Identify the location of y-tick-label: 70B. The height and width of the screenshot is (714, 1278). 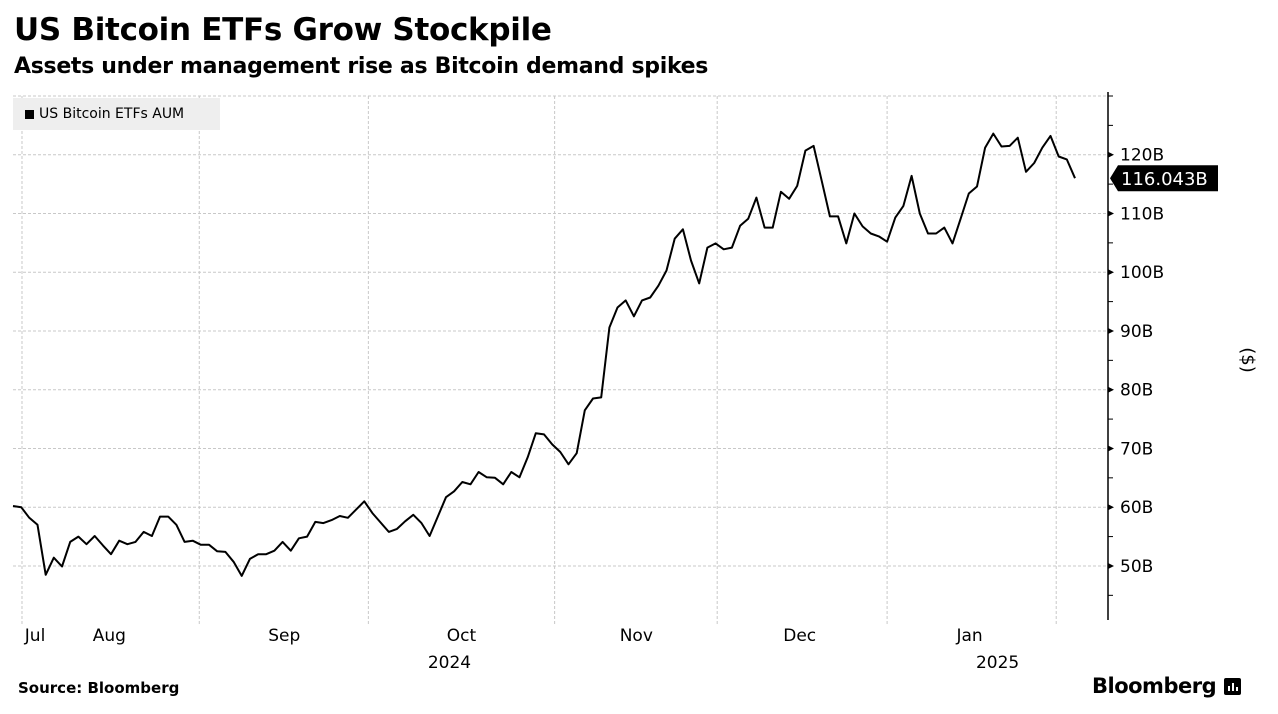
(1136, 449).